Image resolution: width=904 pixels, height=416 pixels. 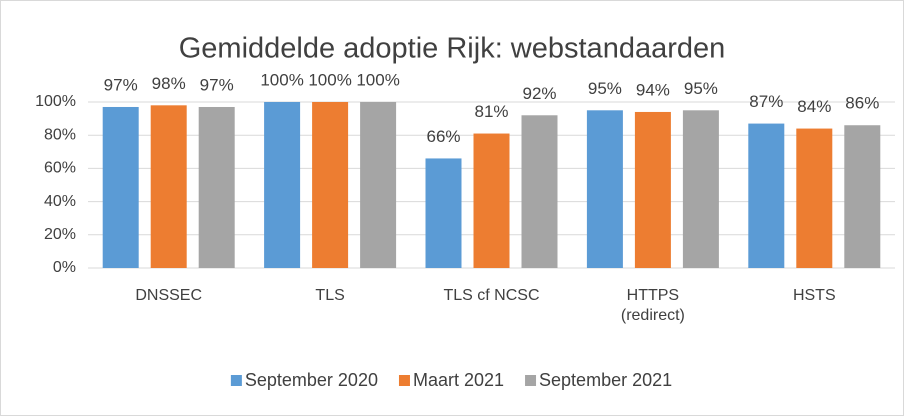 I want to click on x-tick-label: TLS cf NCSC, so click(x=491, y=295).